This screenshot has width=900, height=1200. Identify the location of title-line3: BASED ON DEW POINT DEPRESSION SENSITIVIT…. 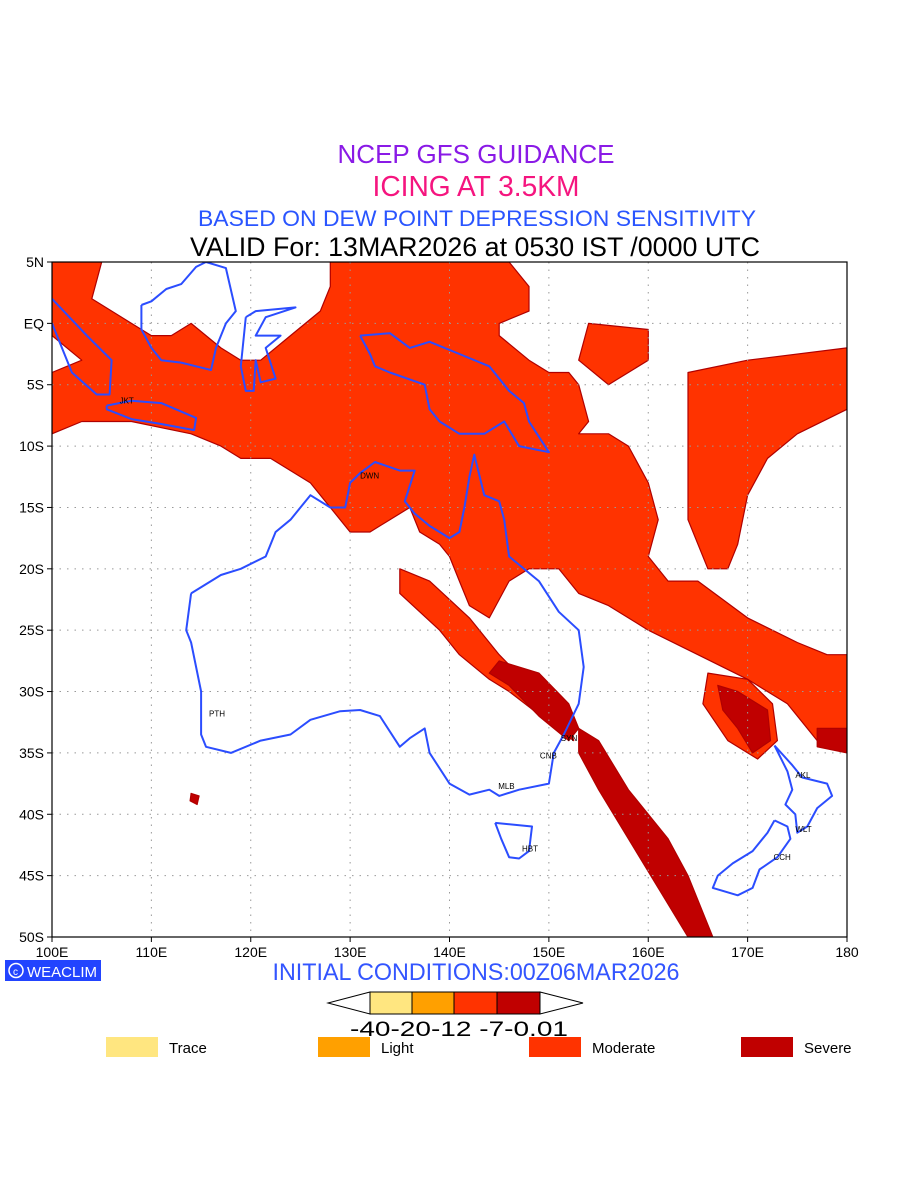
(477, 218).